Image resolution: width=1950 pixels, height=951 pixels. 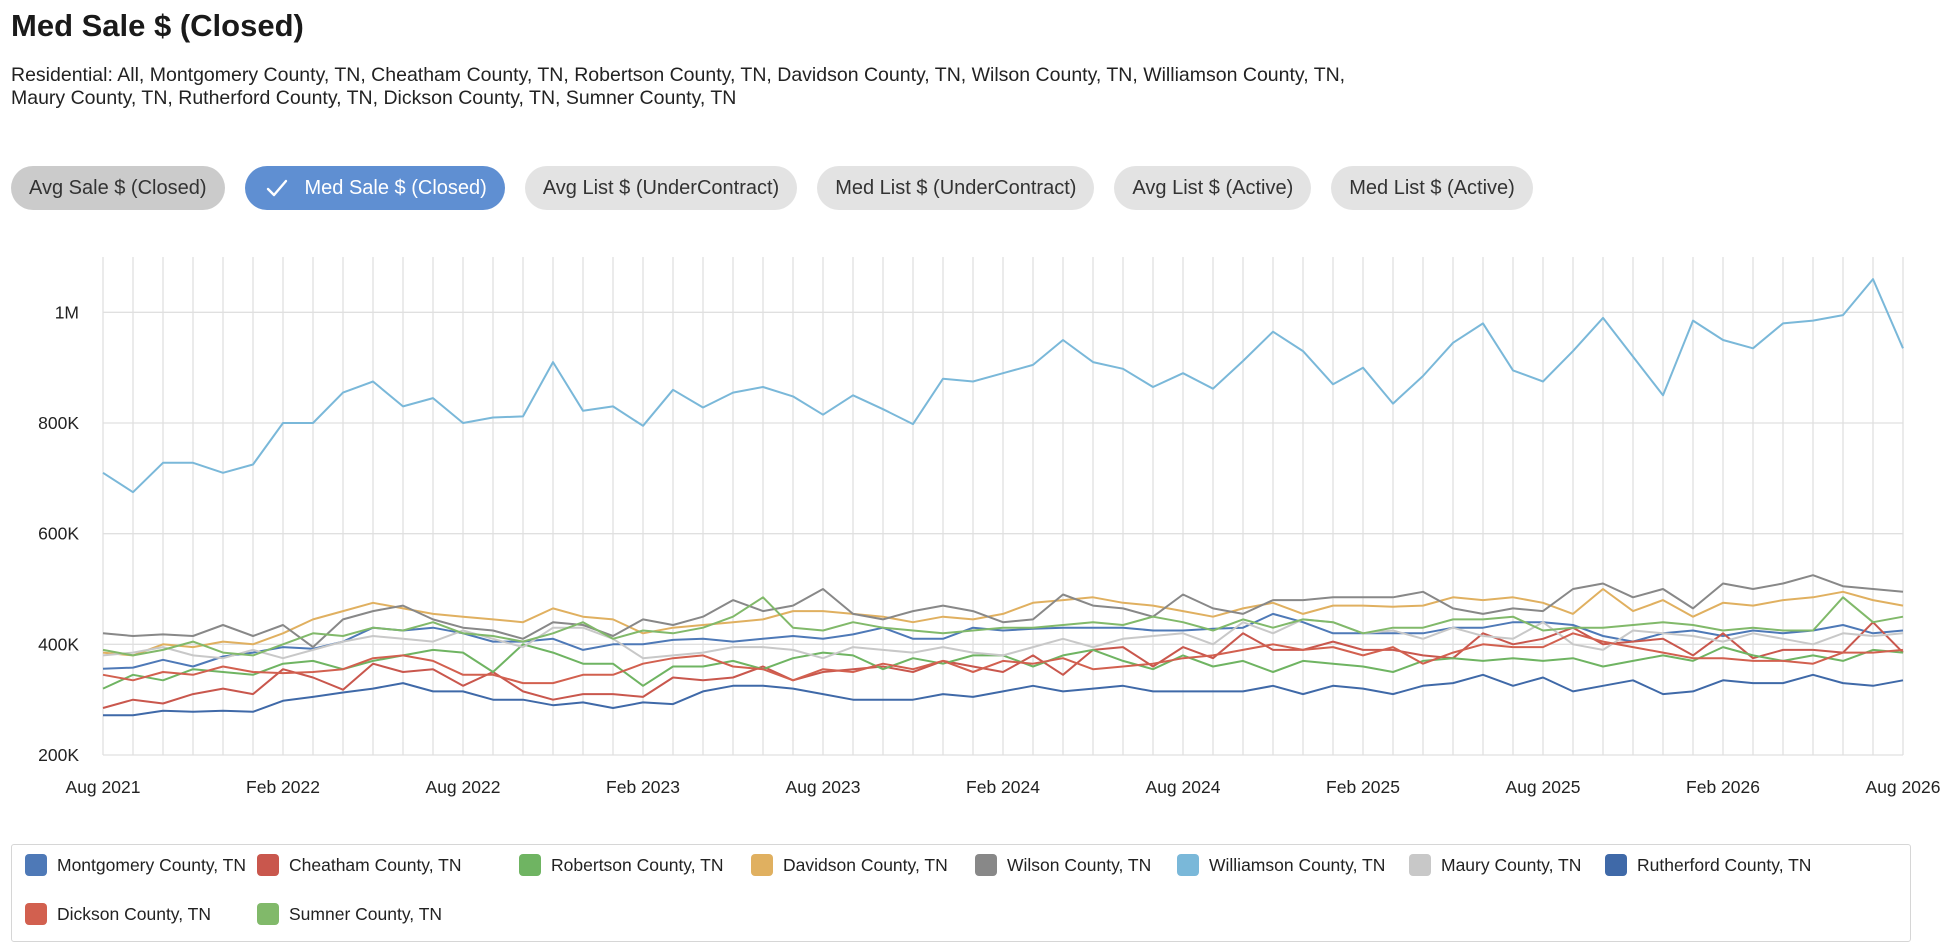 What do you see at coordinates (58, 755) in the screenshot?
I see `y-tick-label: 200K` at bounding box center [58, 755].